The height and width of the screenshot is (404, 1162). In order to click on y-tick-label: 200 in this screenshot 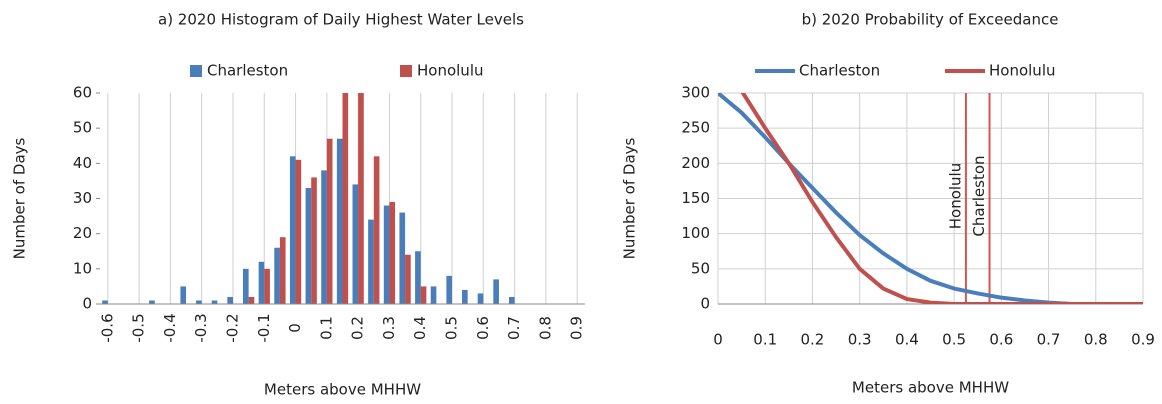, I will do `click(695, 163)`.